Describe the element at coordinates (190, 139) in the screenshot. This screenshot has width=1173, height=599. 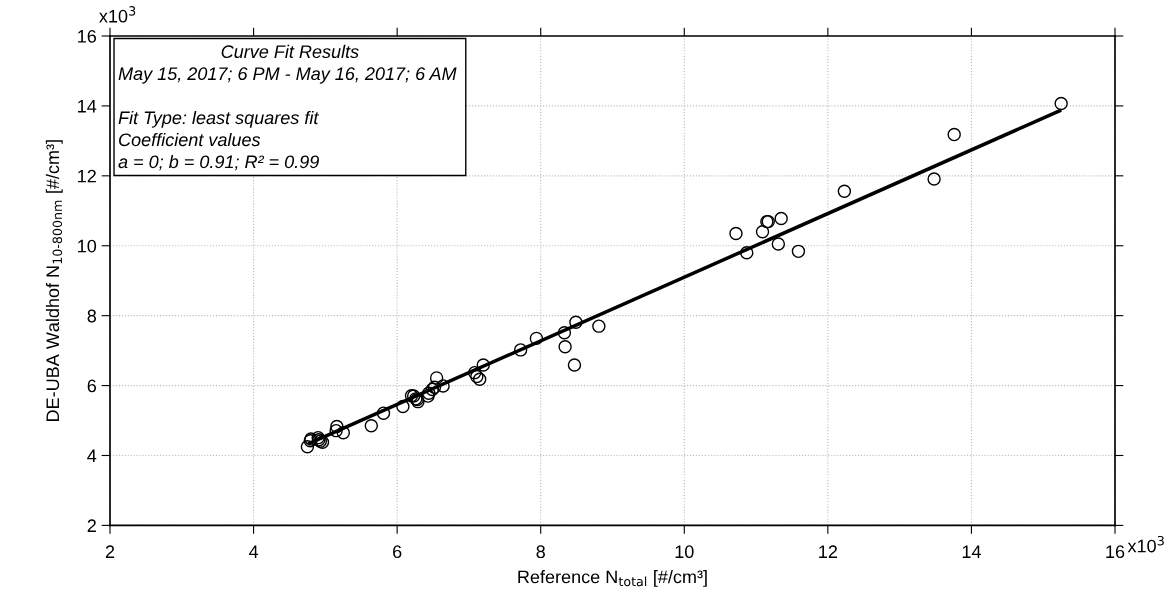
I see `annotation: Coefficient values` at that location.